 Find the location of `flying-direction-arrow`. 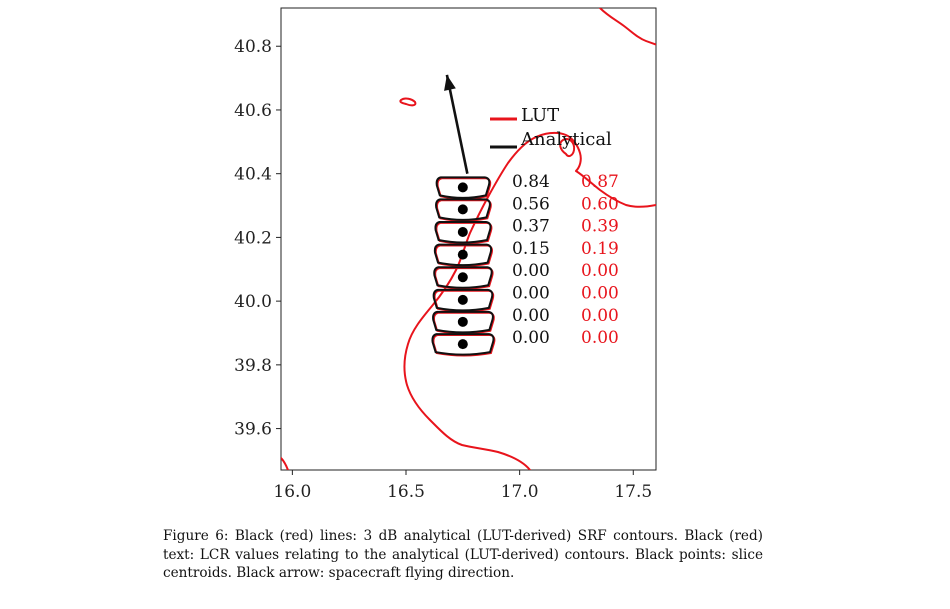

flying-direction-arrow is located at coordinates (456, 124).